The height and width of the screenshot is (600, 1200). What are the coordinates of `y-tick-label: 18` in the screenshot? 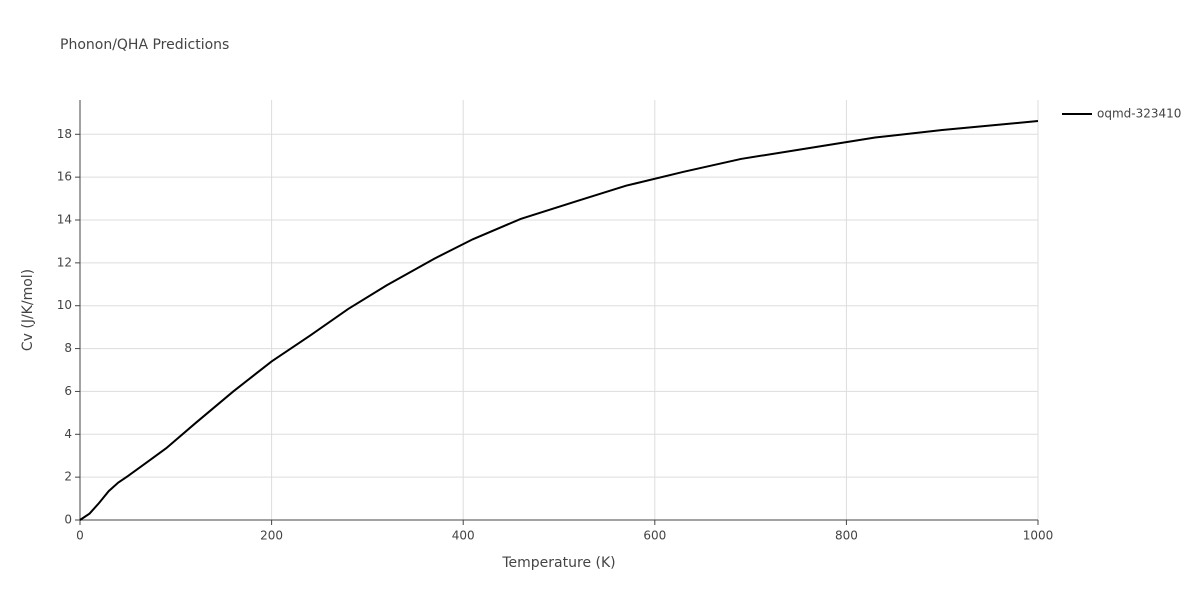 It's located at (64, 134).